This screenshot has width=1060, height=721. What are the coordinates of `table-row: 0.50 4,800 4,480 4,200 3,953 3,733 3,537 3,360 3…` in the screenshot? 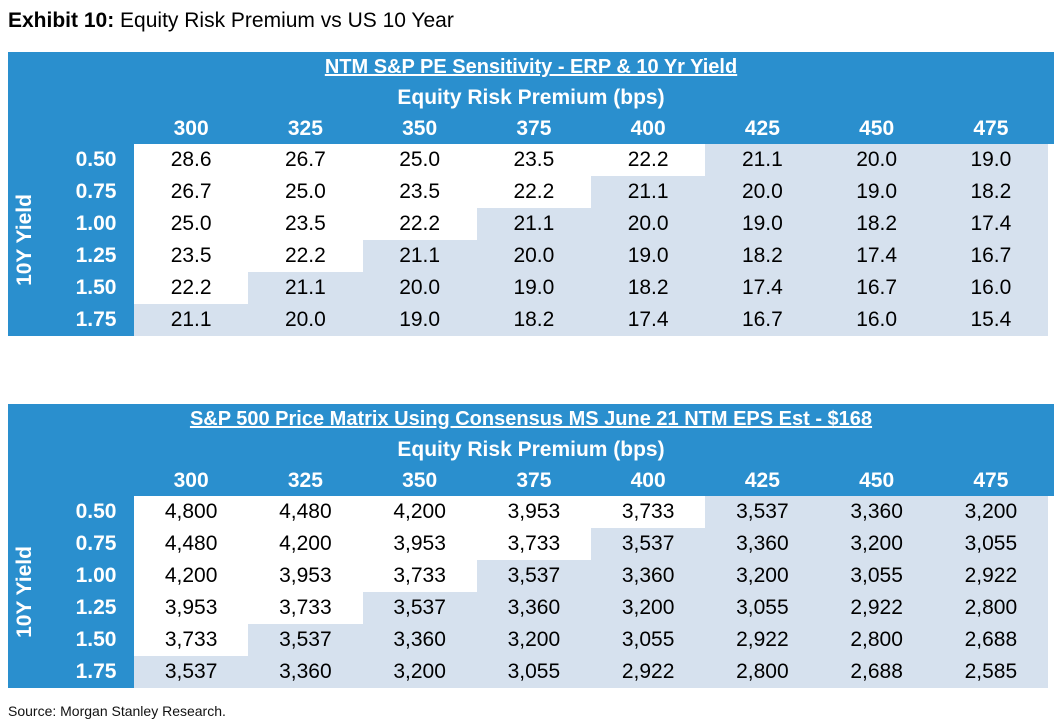 It's located at (548, 512).